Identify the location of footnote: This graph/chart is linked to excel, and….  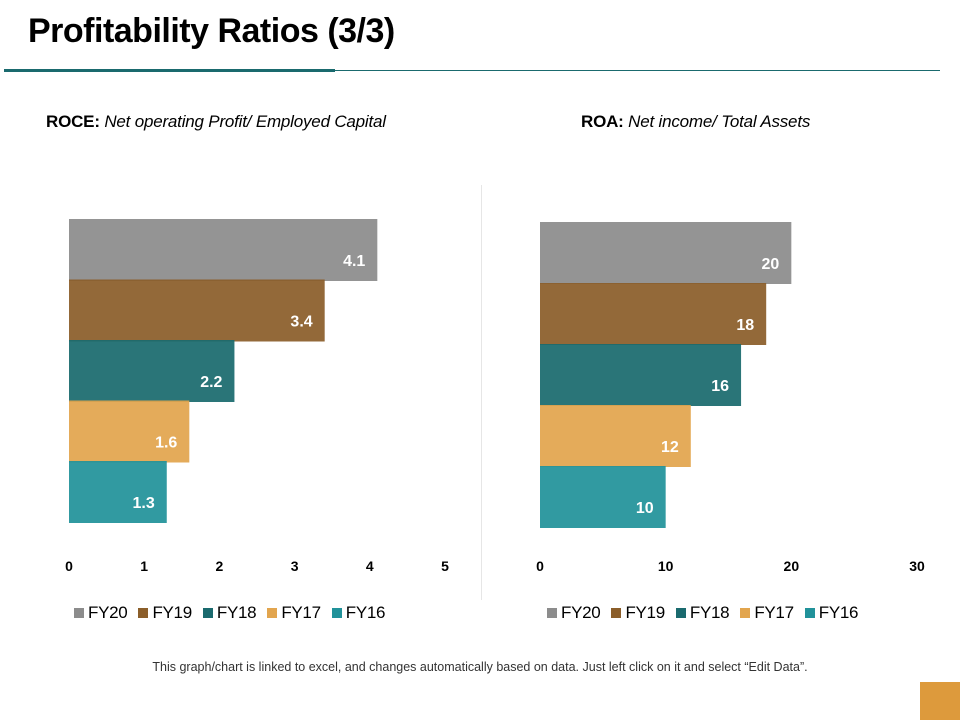
(480, 667).